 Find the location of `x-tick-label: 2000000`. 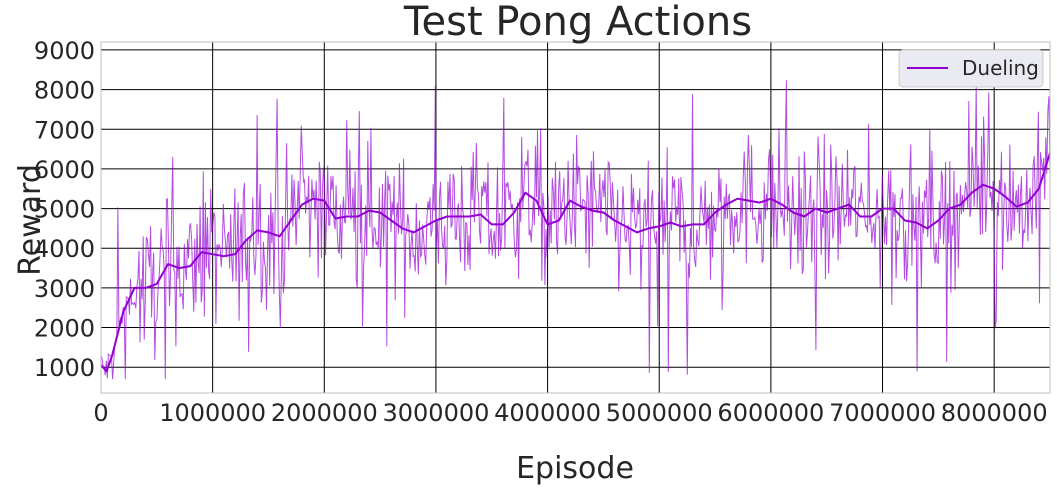

x-tick-label: 2000000 is located at coordinates (324, 413).